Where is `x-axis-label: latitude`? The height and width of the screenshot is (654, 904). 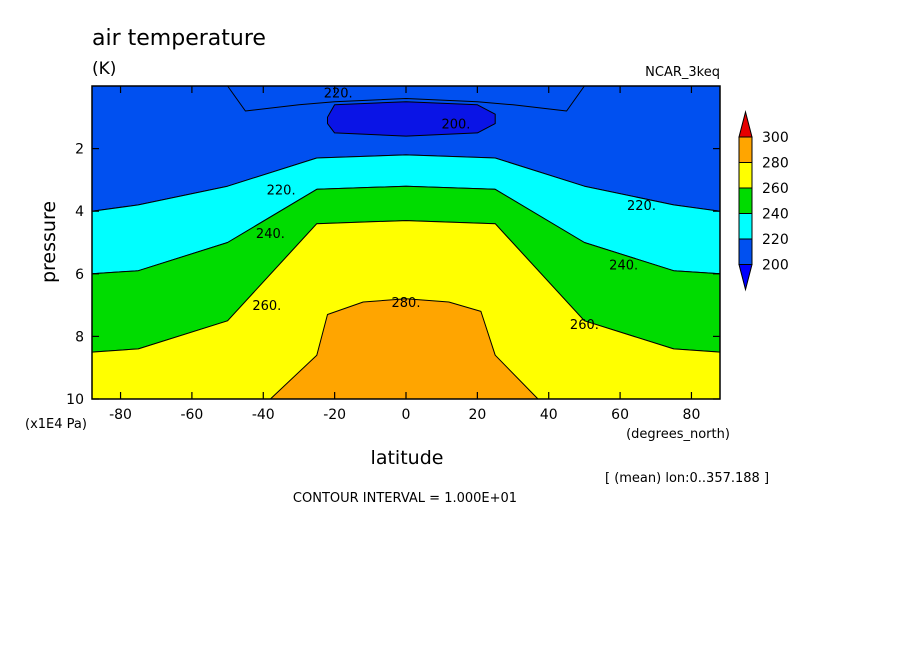 x-axis-label: latitude is located at coordinates (407, 458).